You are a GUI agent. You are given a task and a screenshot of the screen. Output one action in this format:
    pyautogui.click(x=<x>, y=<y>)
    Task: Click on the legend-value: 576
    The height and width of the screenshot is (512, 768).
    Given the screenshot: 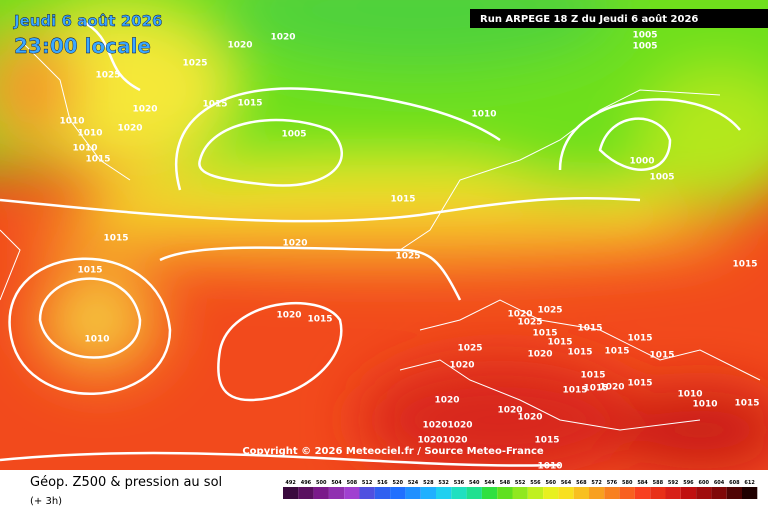 What is the action you would take?
    pyautogui.click(x=612, y=483)
    